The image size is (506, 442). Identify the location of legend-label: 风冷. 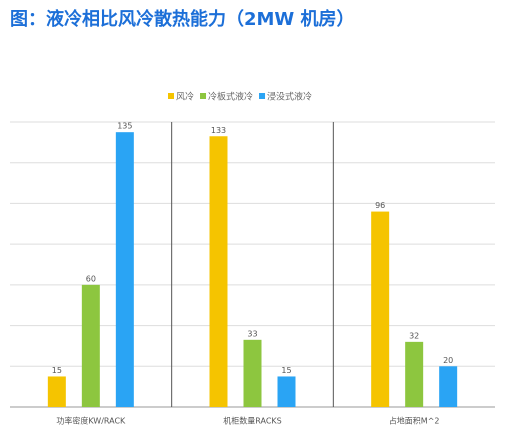
(185, 97).